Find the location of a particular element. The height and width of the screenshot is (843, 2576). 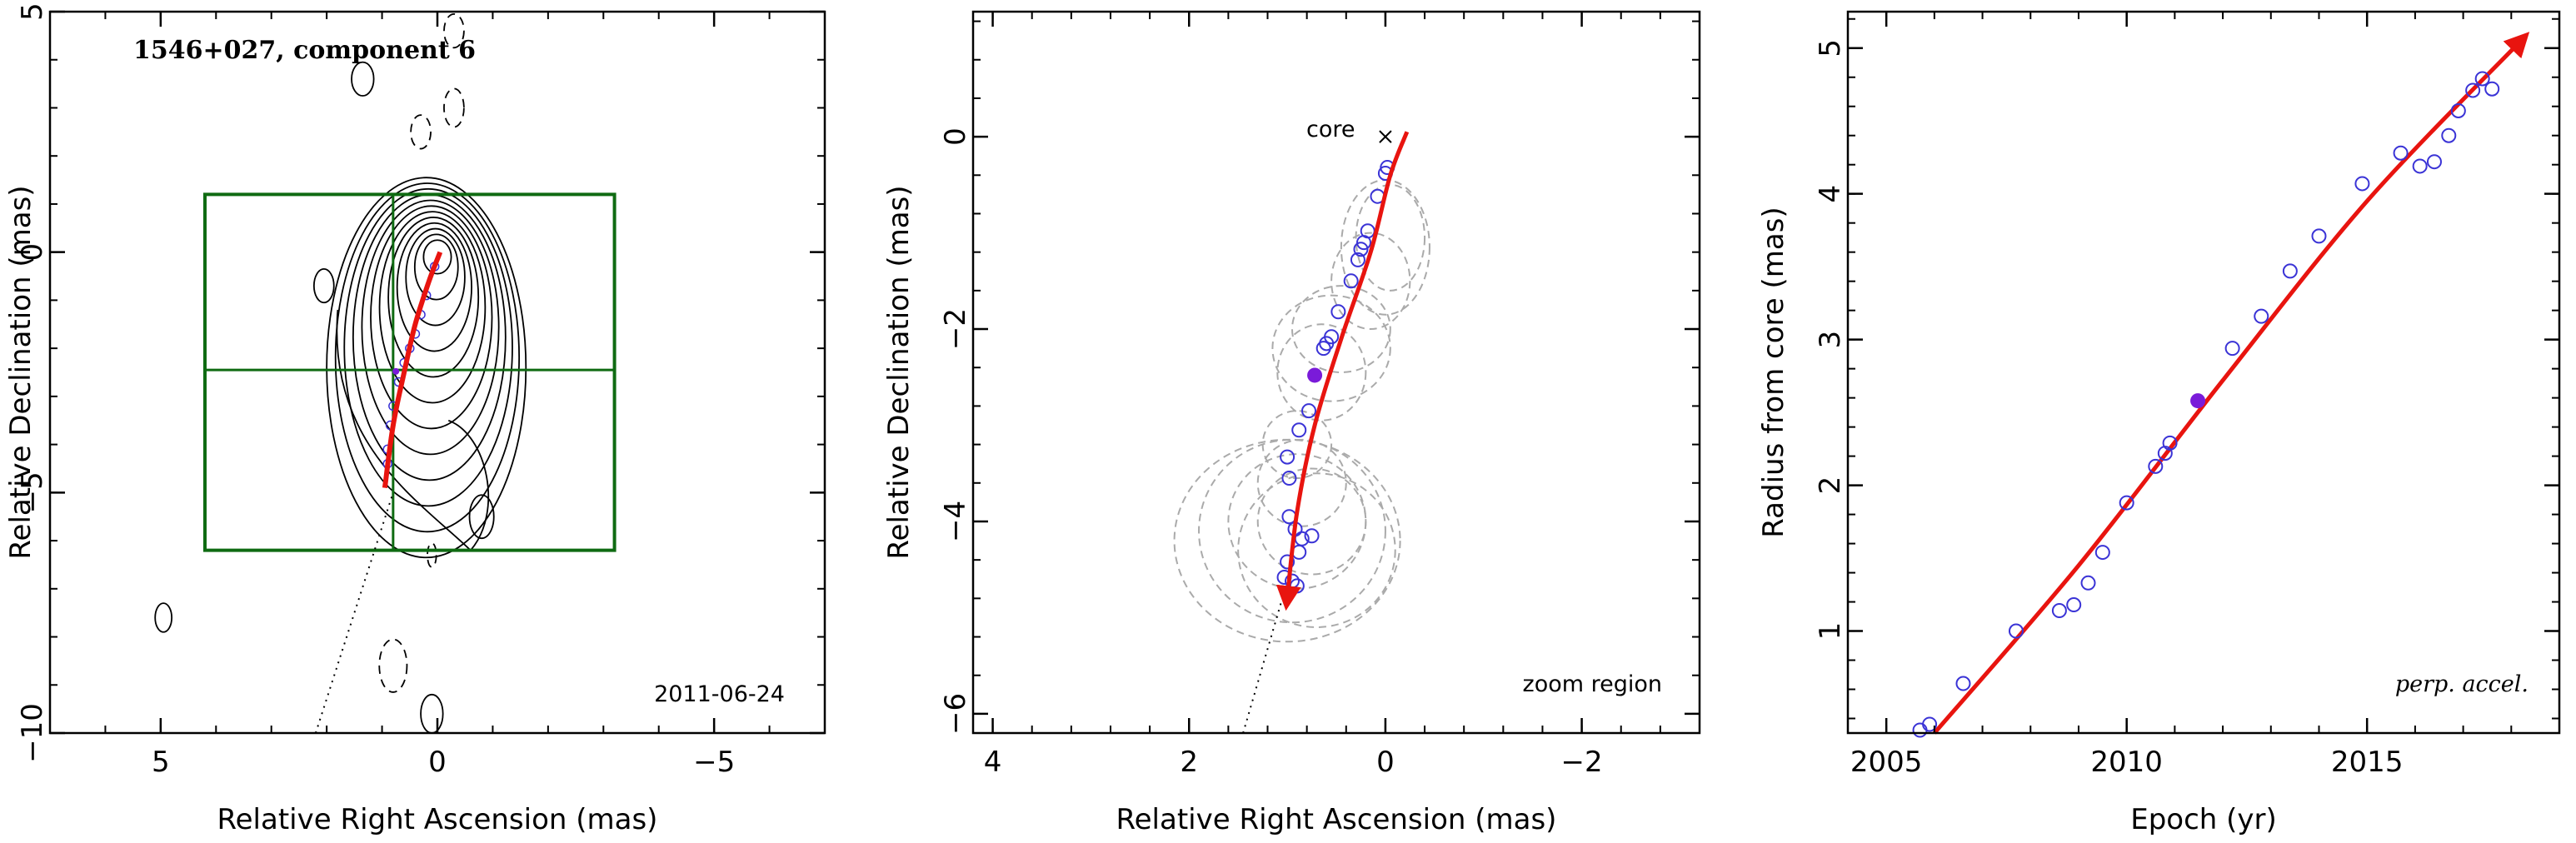

panel1-y-tick-label: 0 is located at coordinates (32, 252).